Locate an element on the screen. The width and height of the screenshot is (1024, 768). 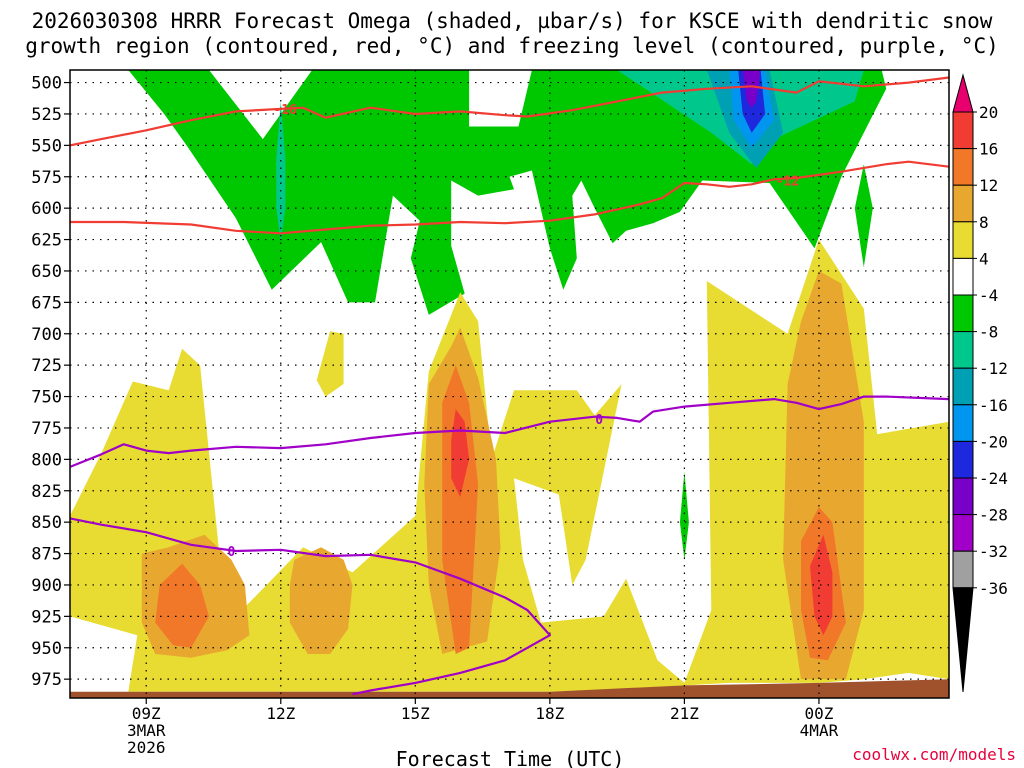
y-tick-label-800: 800 is located at coordinates (46, 460).